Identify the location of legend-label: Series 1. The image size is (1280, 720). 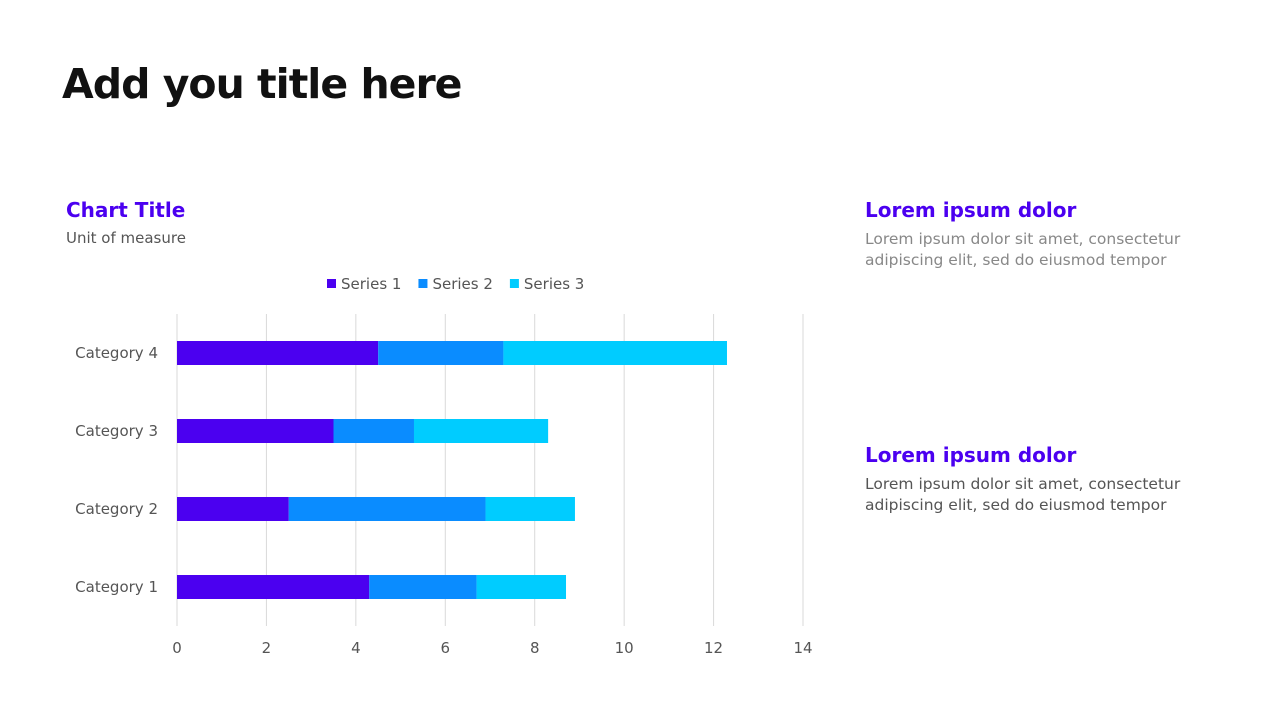
(371, 284).